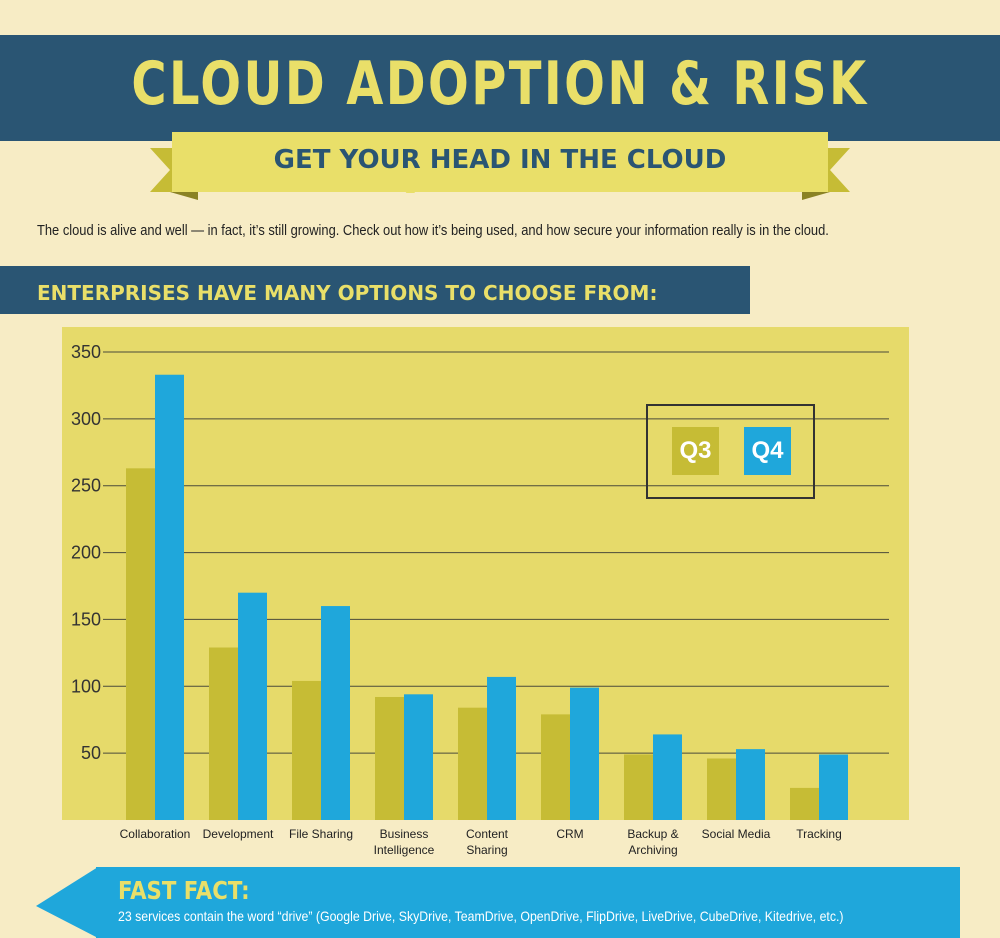  Describe the element at coordinates (500, 88) in the screenshot. I see `title-banner` at that location.